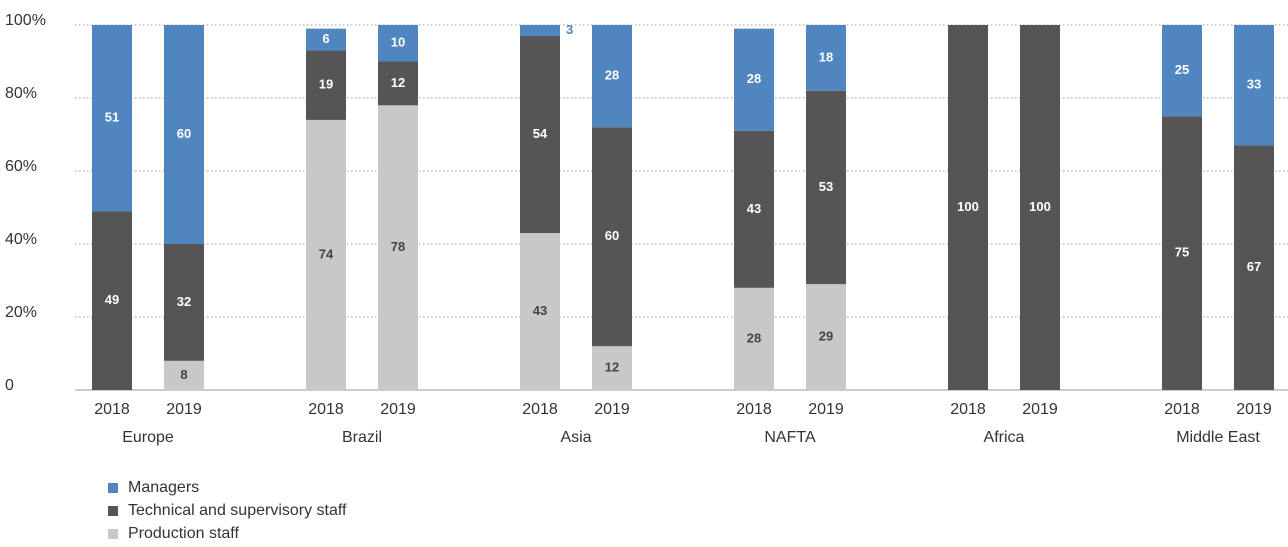 The height and width of the screenshot is (547, 1288). I want to click on y-tick-label: 40%, so click(21, 239).